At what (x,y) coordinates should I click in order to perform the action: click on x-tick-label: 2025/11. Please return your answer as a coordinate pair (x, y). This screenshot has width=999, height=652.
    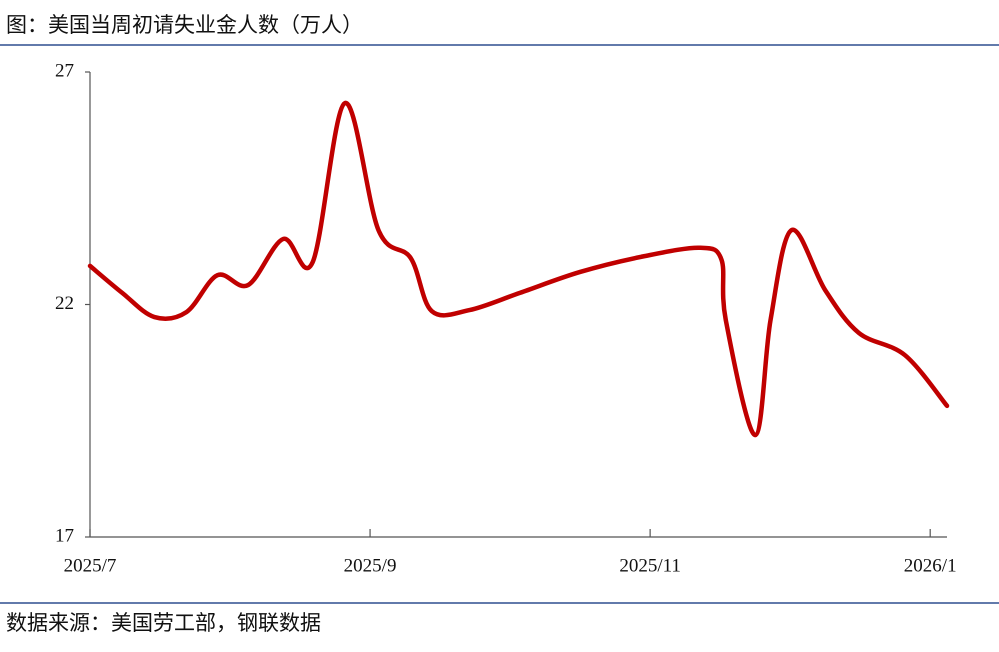
    Looking at the image, I should click on (650, 565).